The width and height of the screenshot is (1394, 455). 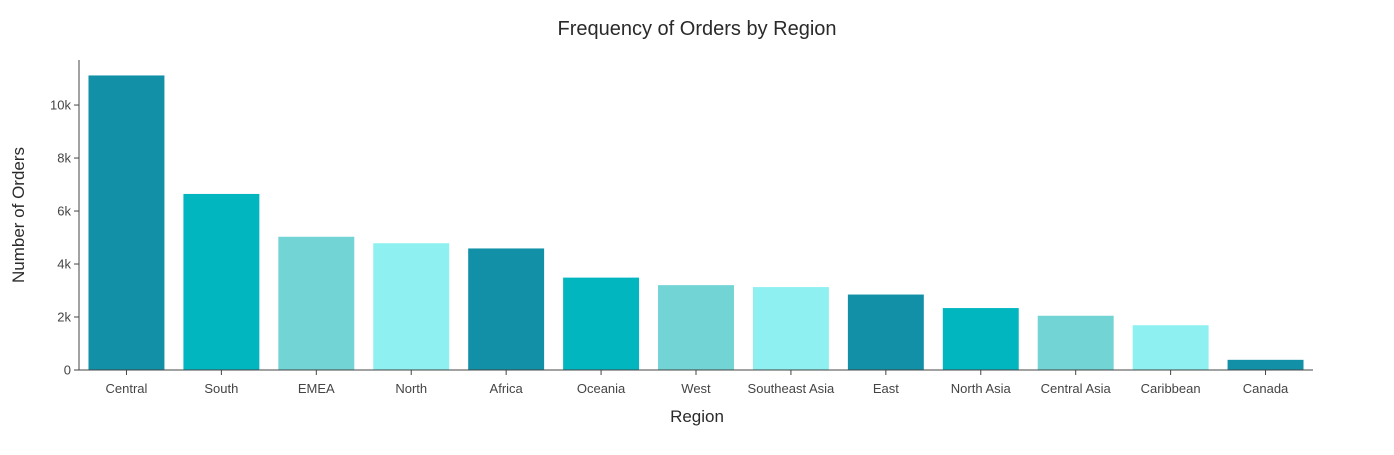 What do you see at coordinates (67, 370) in the screenshot?
I see `y-tick-label: 0` at bounding box center [67, 370].